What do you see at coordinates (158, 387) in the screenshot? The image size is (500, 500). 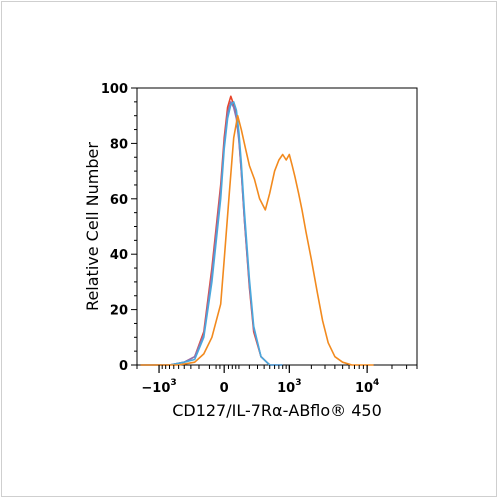 I see `x-tick-label: −103` at bounding box center [158, 387].